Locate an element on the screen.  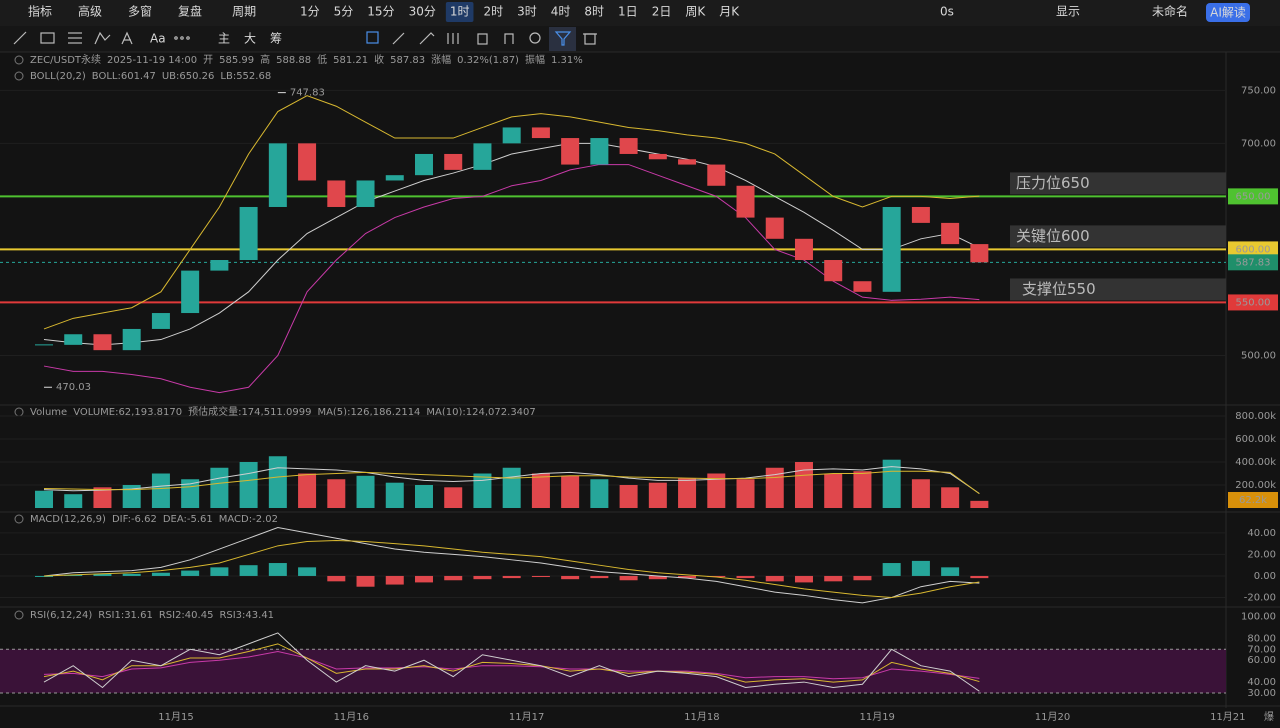
period: 周K is located at coordinates (695, 12).